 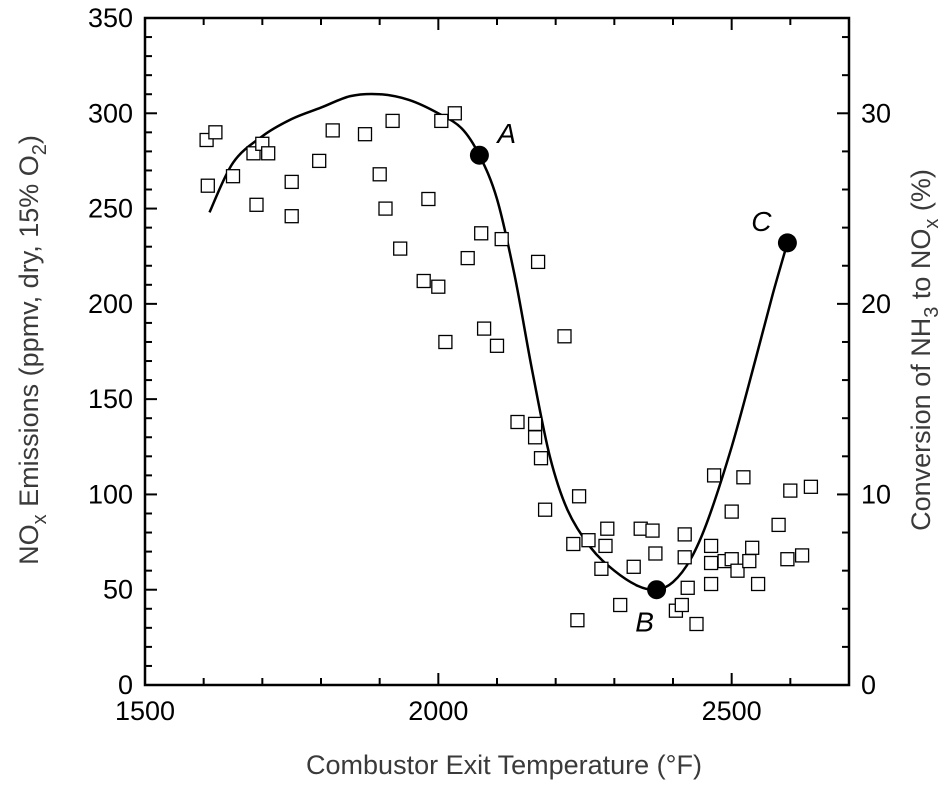 I want to click on y2-tick-label: 30, so click(x=876, y=113).